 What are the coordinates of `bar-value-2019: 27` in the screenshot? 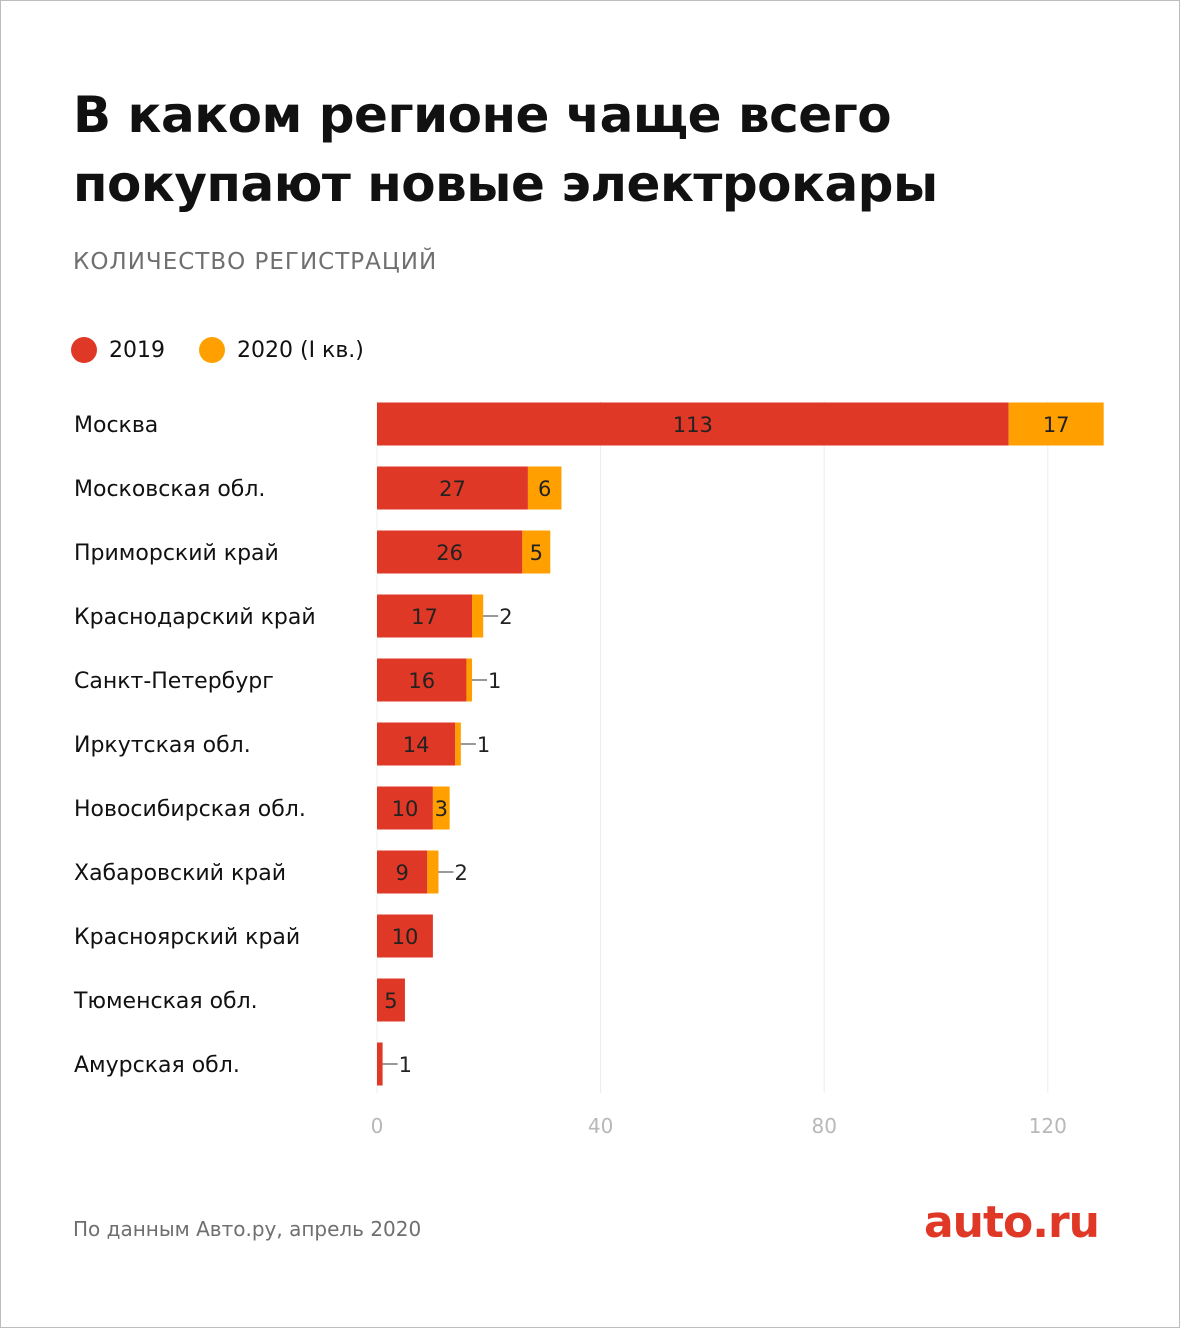 It's located at (452, 489).